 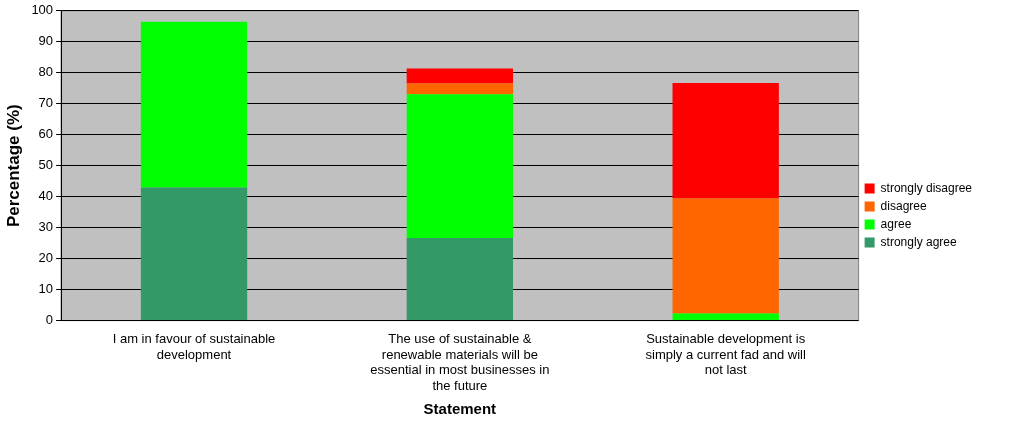 I want to click on x-tick-label: The use of sustainable & renewable materials will be essential in most businesses in the future, so click(x=460, y=361).